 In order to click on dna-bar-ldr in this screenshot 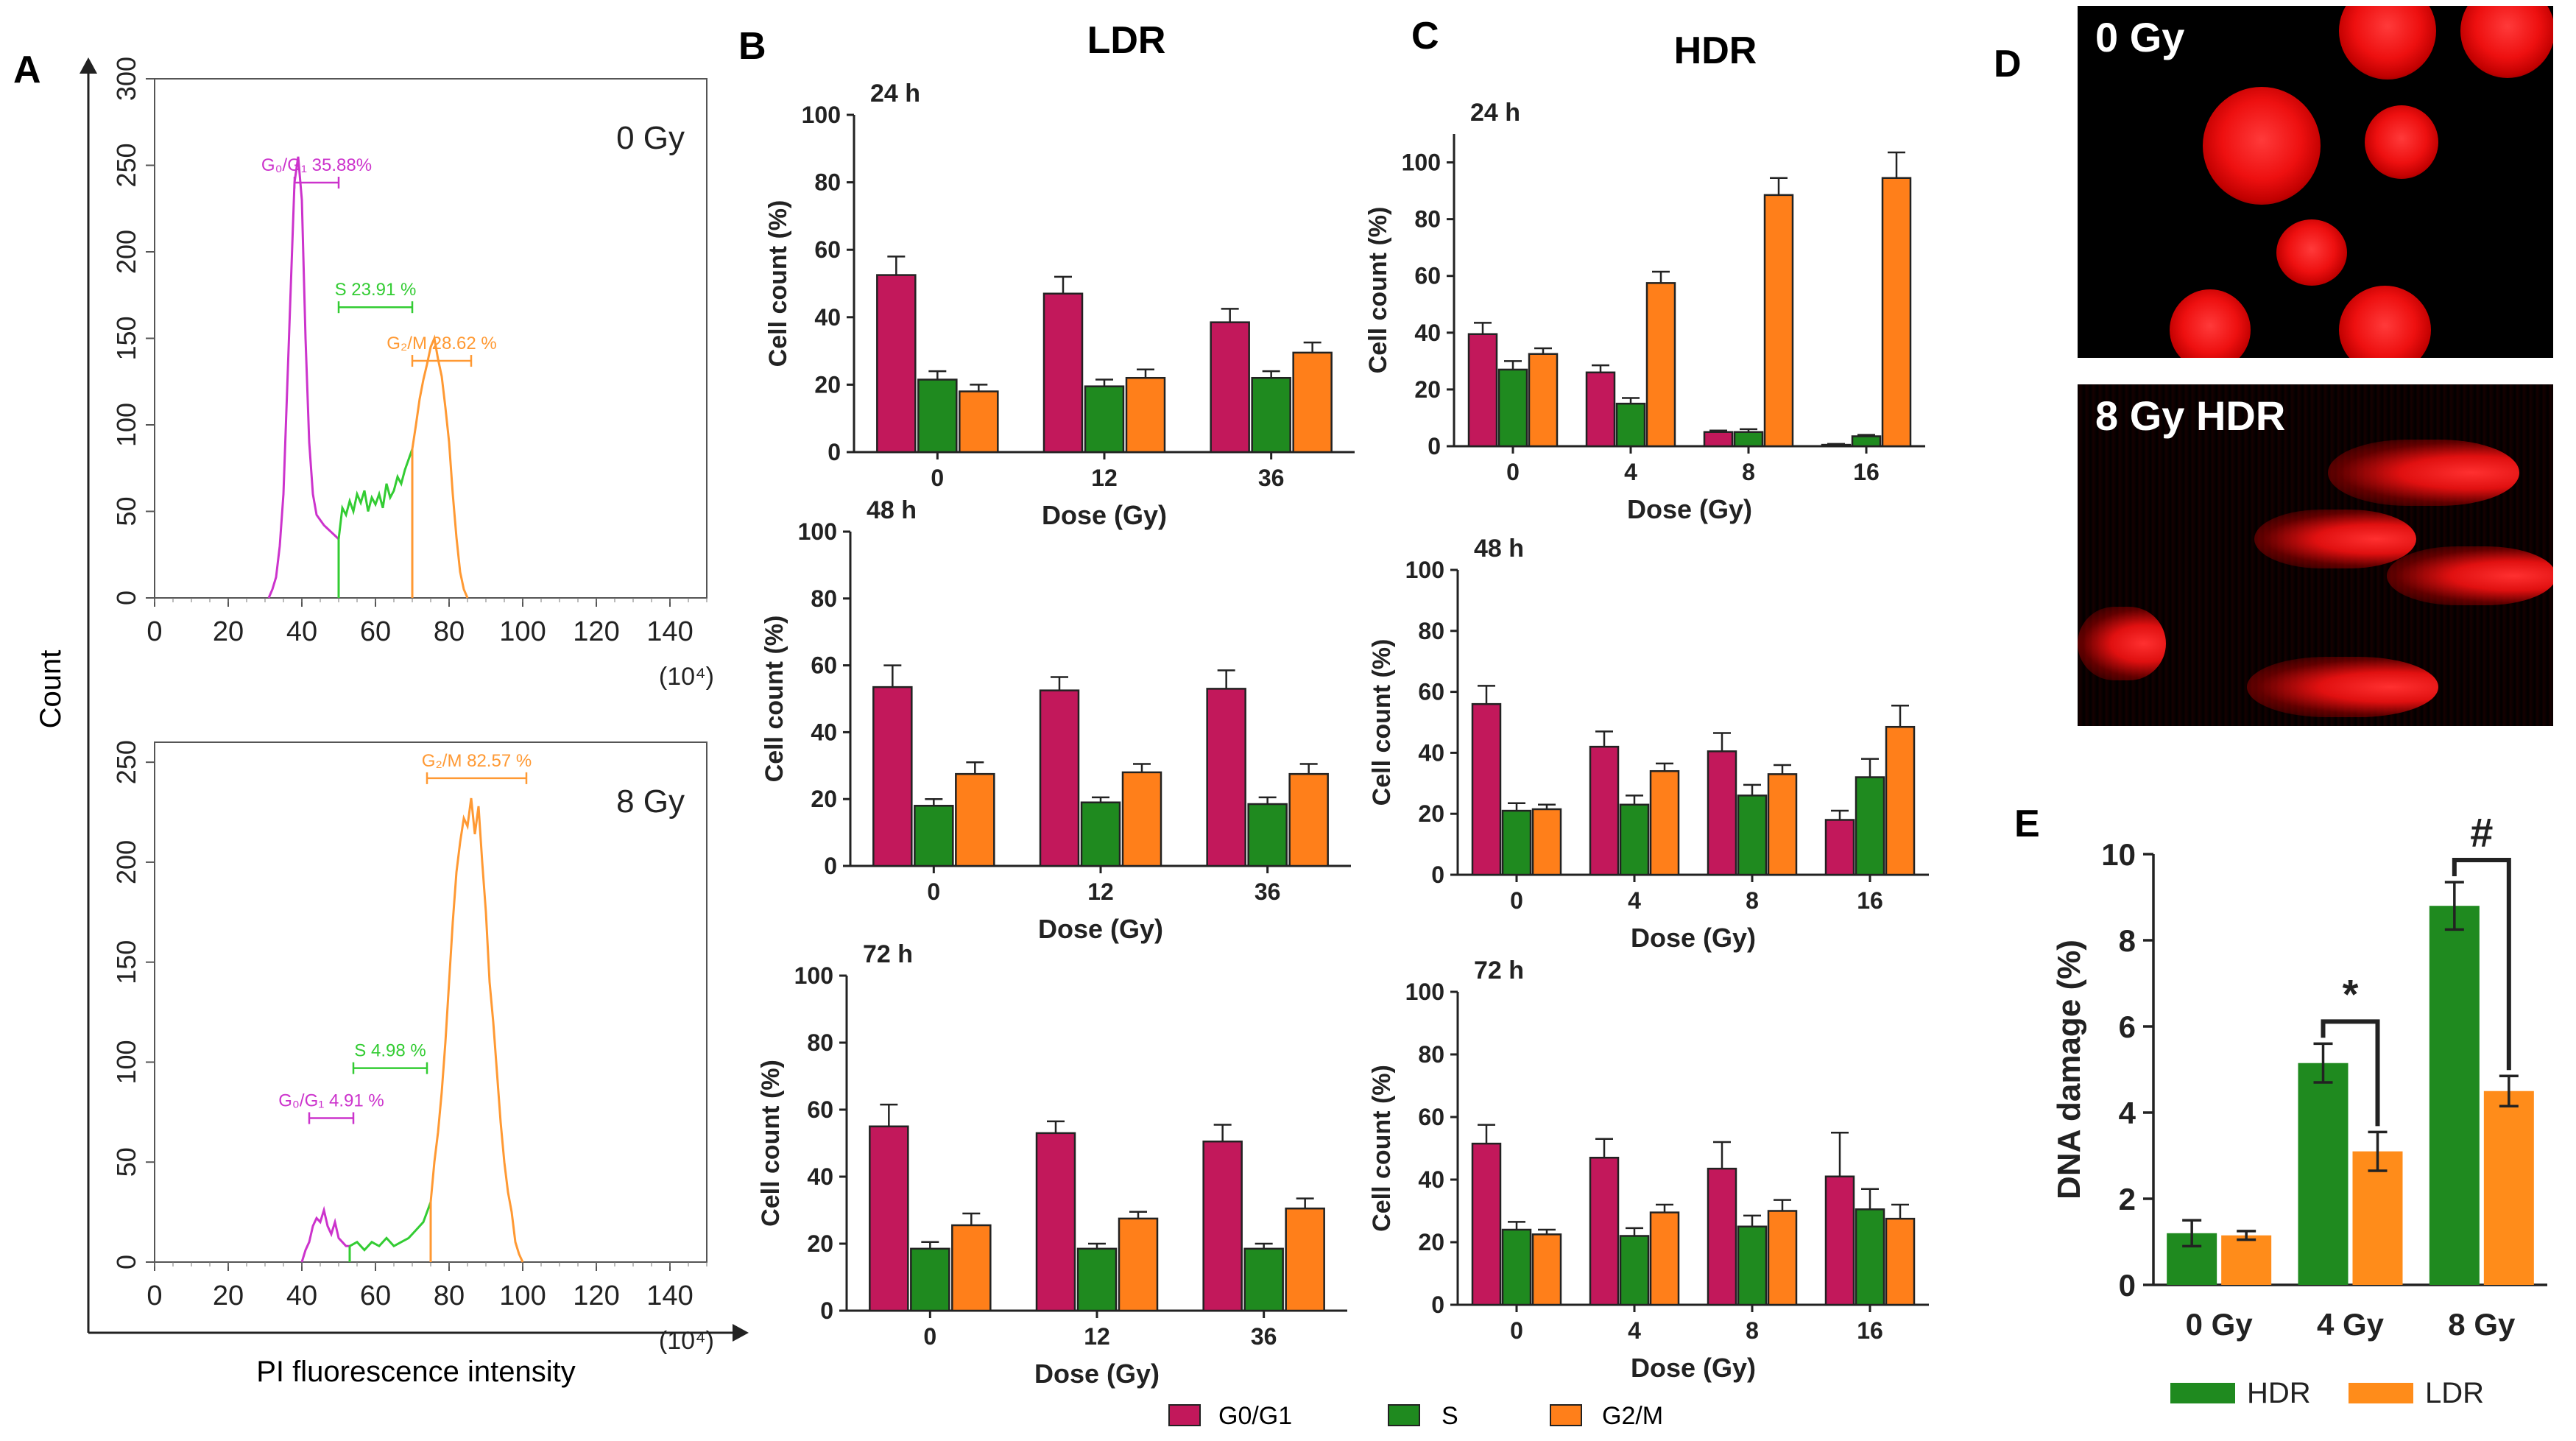, I will do `click(2377, 1218)`.